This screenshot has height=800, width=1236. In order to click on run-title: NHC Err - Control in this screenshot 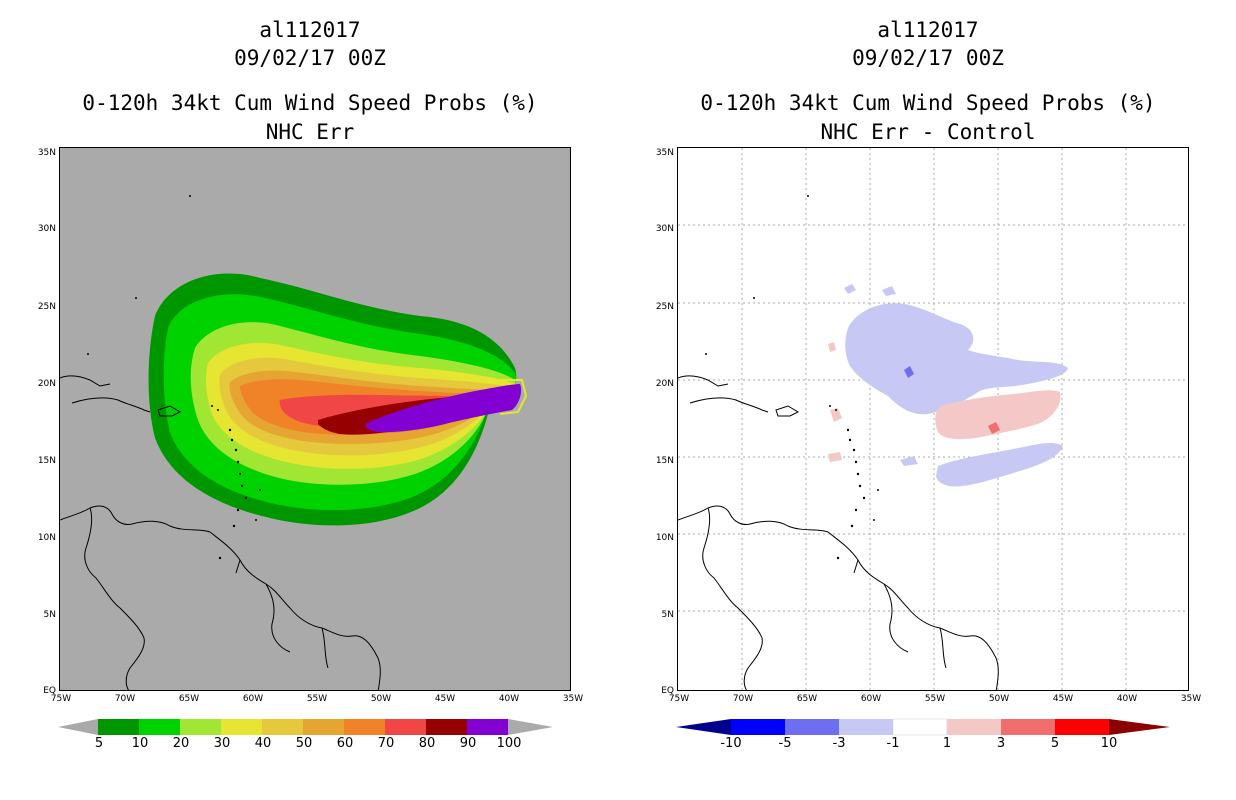, I will do `click(928, 132)`.